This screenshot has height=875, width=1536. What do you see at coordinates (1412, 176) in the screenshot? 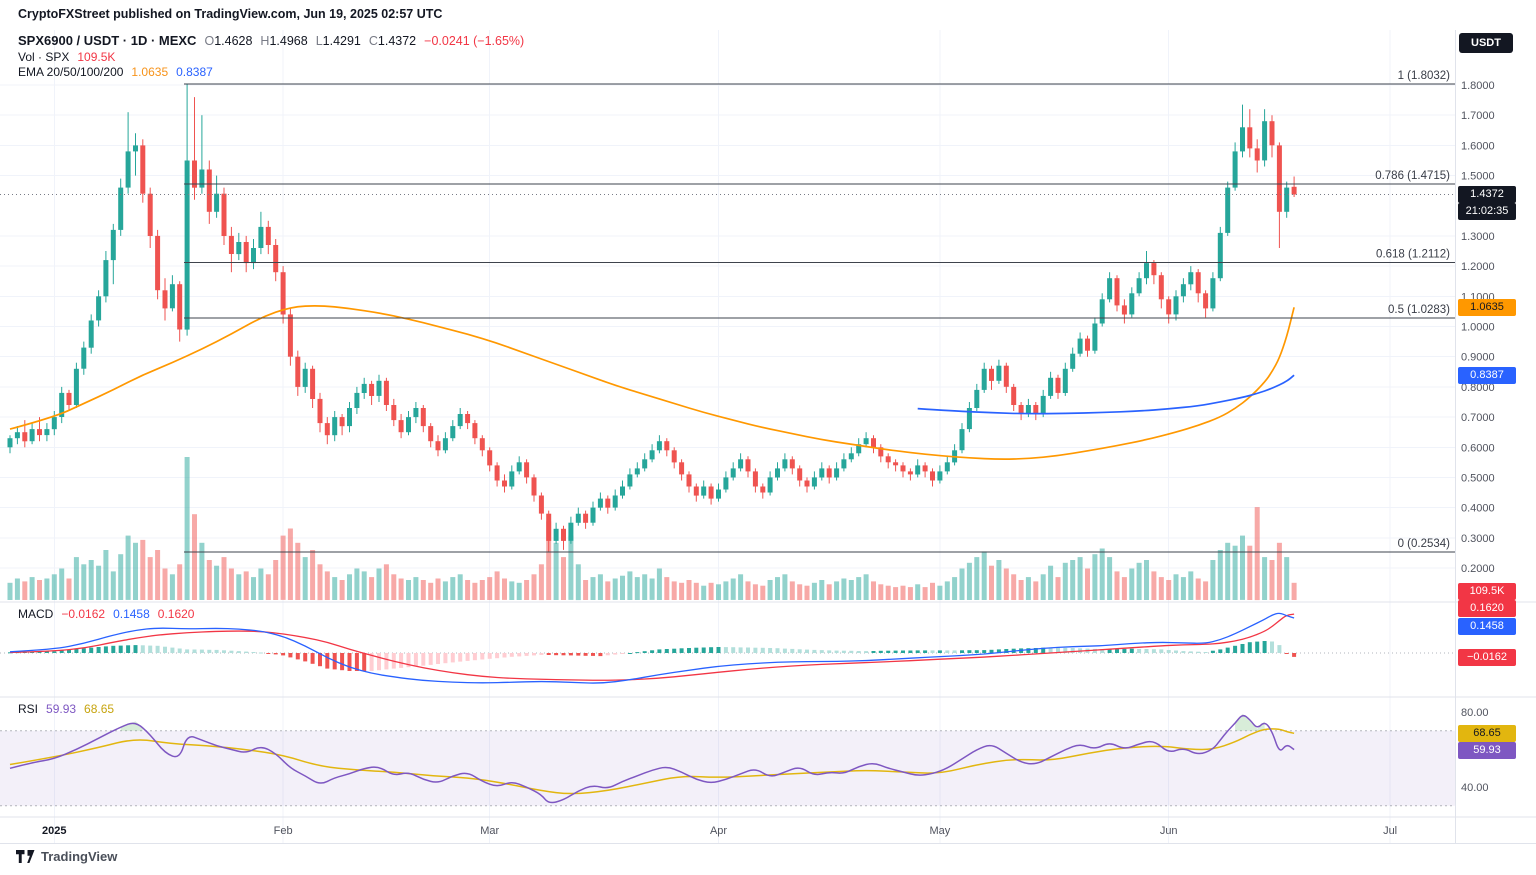
I see `fib-label: 0.786 (1.4715)` at bounding box center [1412, 176].